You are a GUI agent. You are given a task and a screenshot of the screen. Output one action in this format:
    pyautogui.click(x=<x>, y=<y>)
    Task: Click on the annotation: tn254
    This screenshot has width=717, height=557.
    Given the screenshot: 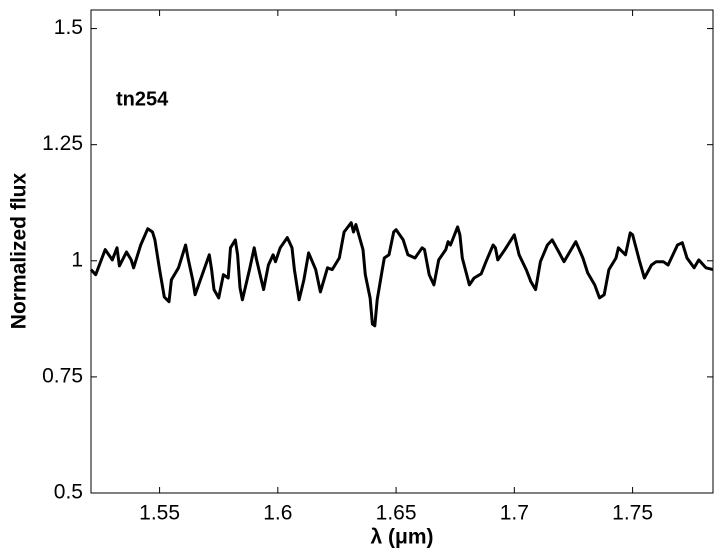 What is the action you would take?
    pyautogui.click(x=142, y=99)
    